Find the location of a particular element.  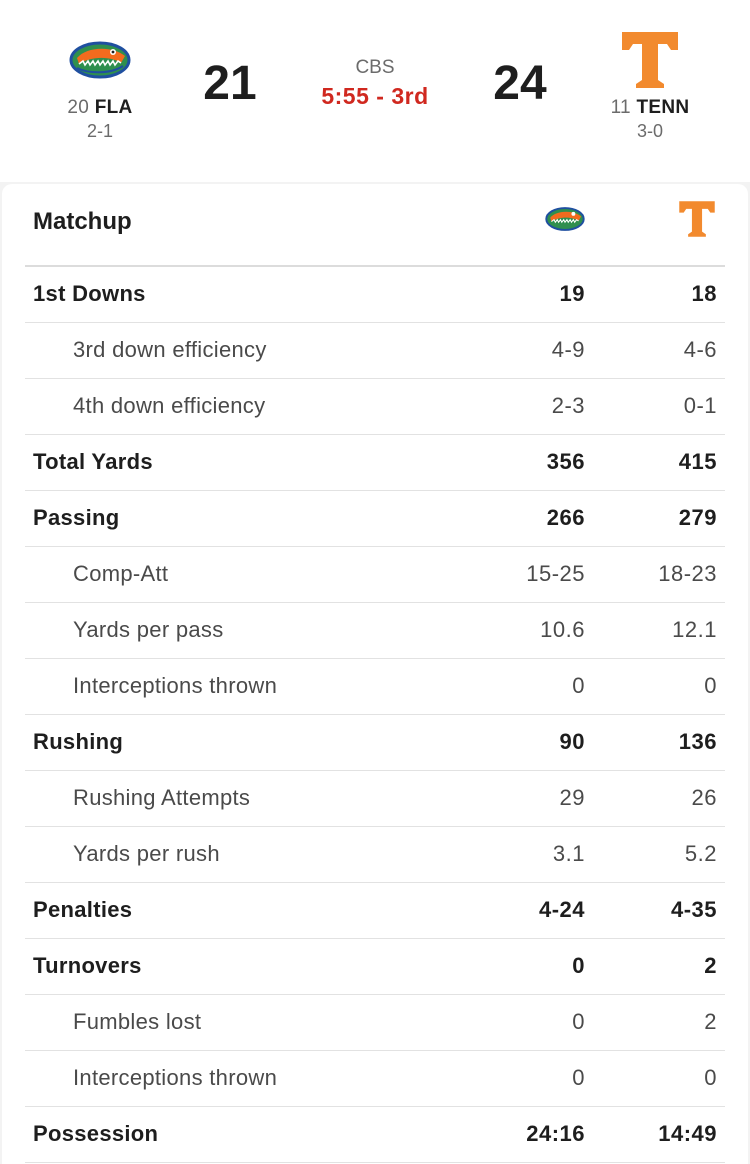

stat-home-value: 14:49 is located at coordinates (687, 1133).